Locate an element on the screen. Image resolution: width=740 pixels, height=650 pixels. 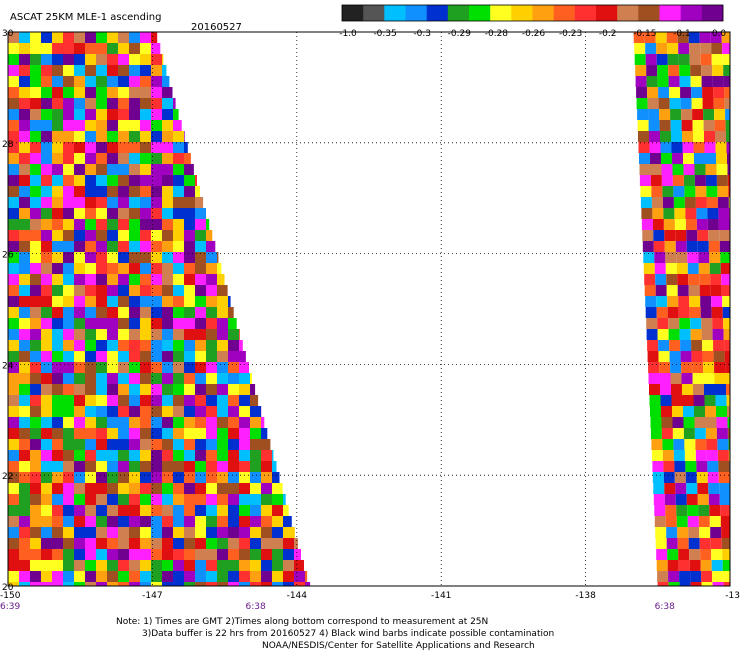
colorbar-label: 0.0 is located at coordinates (719, 34).